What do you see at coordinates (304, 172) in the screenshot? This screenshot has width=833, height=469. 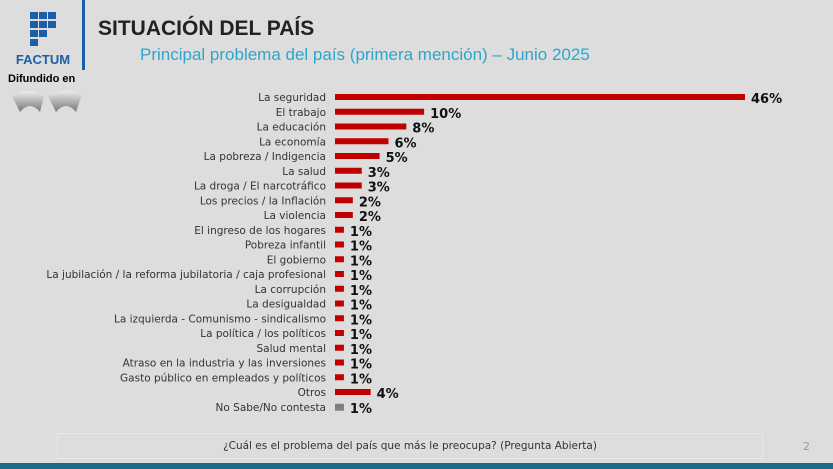 I see `category-label: La salud` at bounding box center [304, 172].